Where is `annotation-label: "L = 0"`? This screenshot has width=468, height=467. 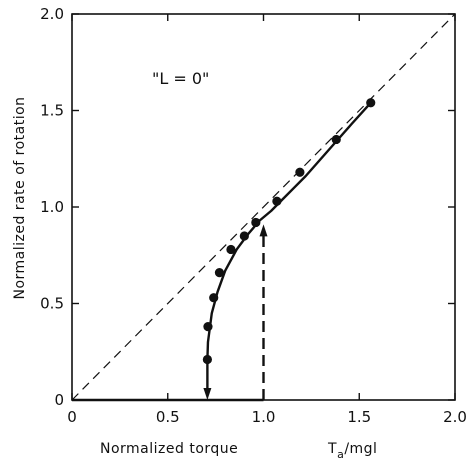 annotation-label: "L = 0" is located at coordinates (180, 78).